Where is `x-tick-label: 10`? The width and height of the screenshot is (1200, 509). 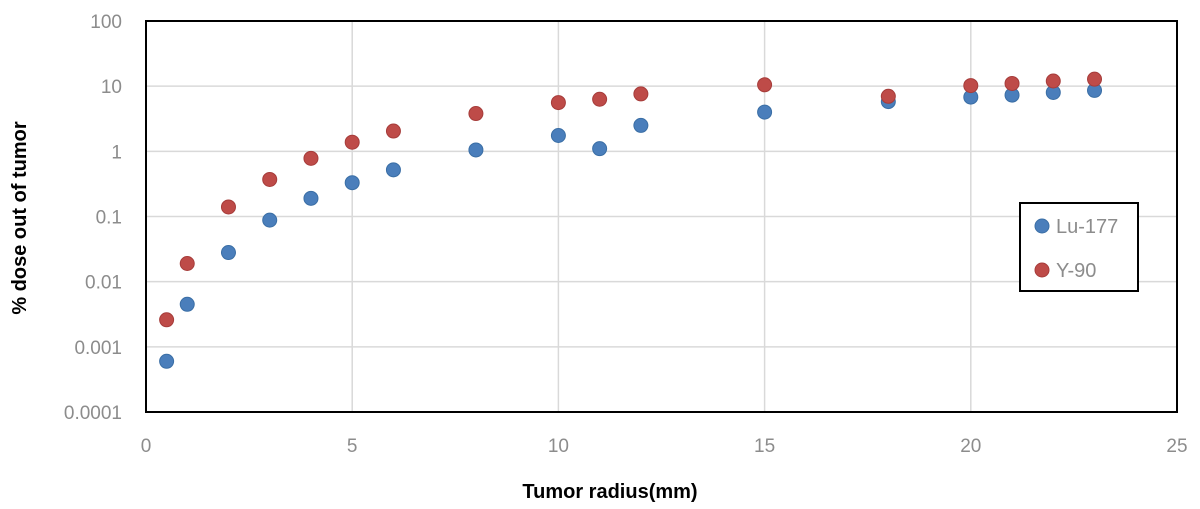
x-tick-label: 10 is located at coordinates (558, 446).